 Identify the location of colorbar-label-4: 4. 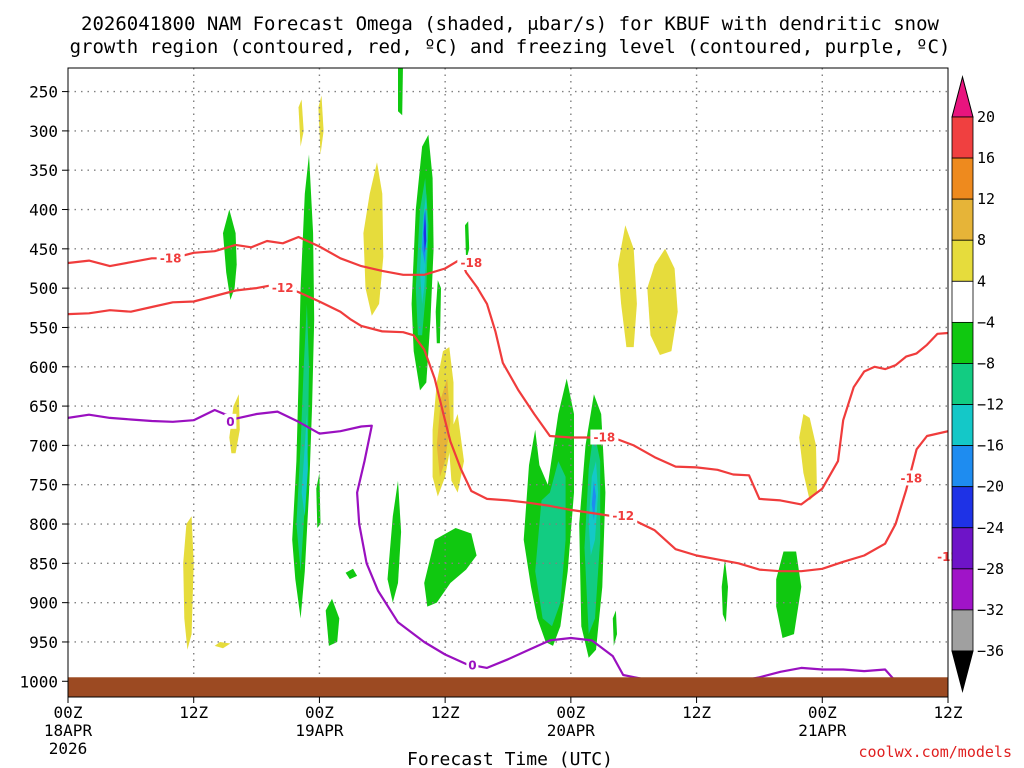
(981, 281).